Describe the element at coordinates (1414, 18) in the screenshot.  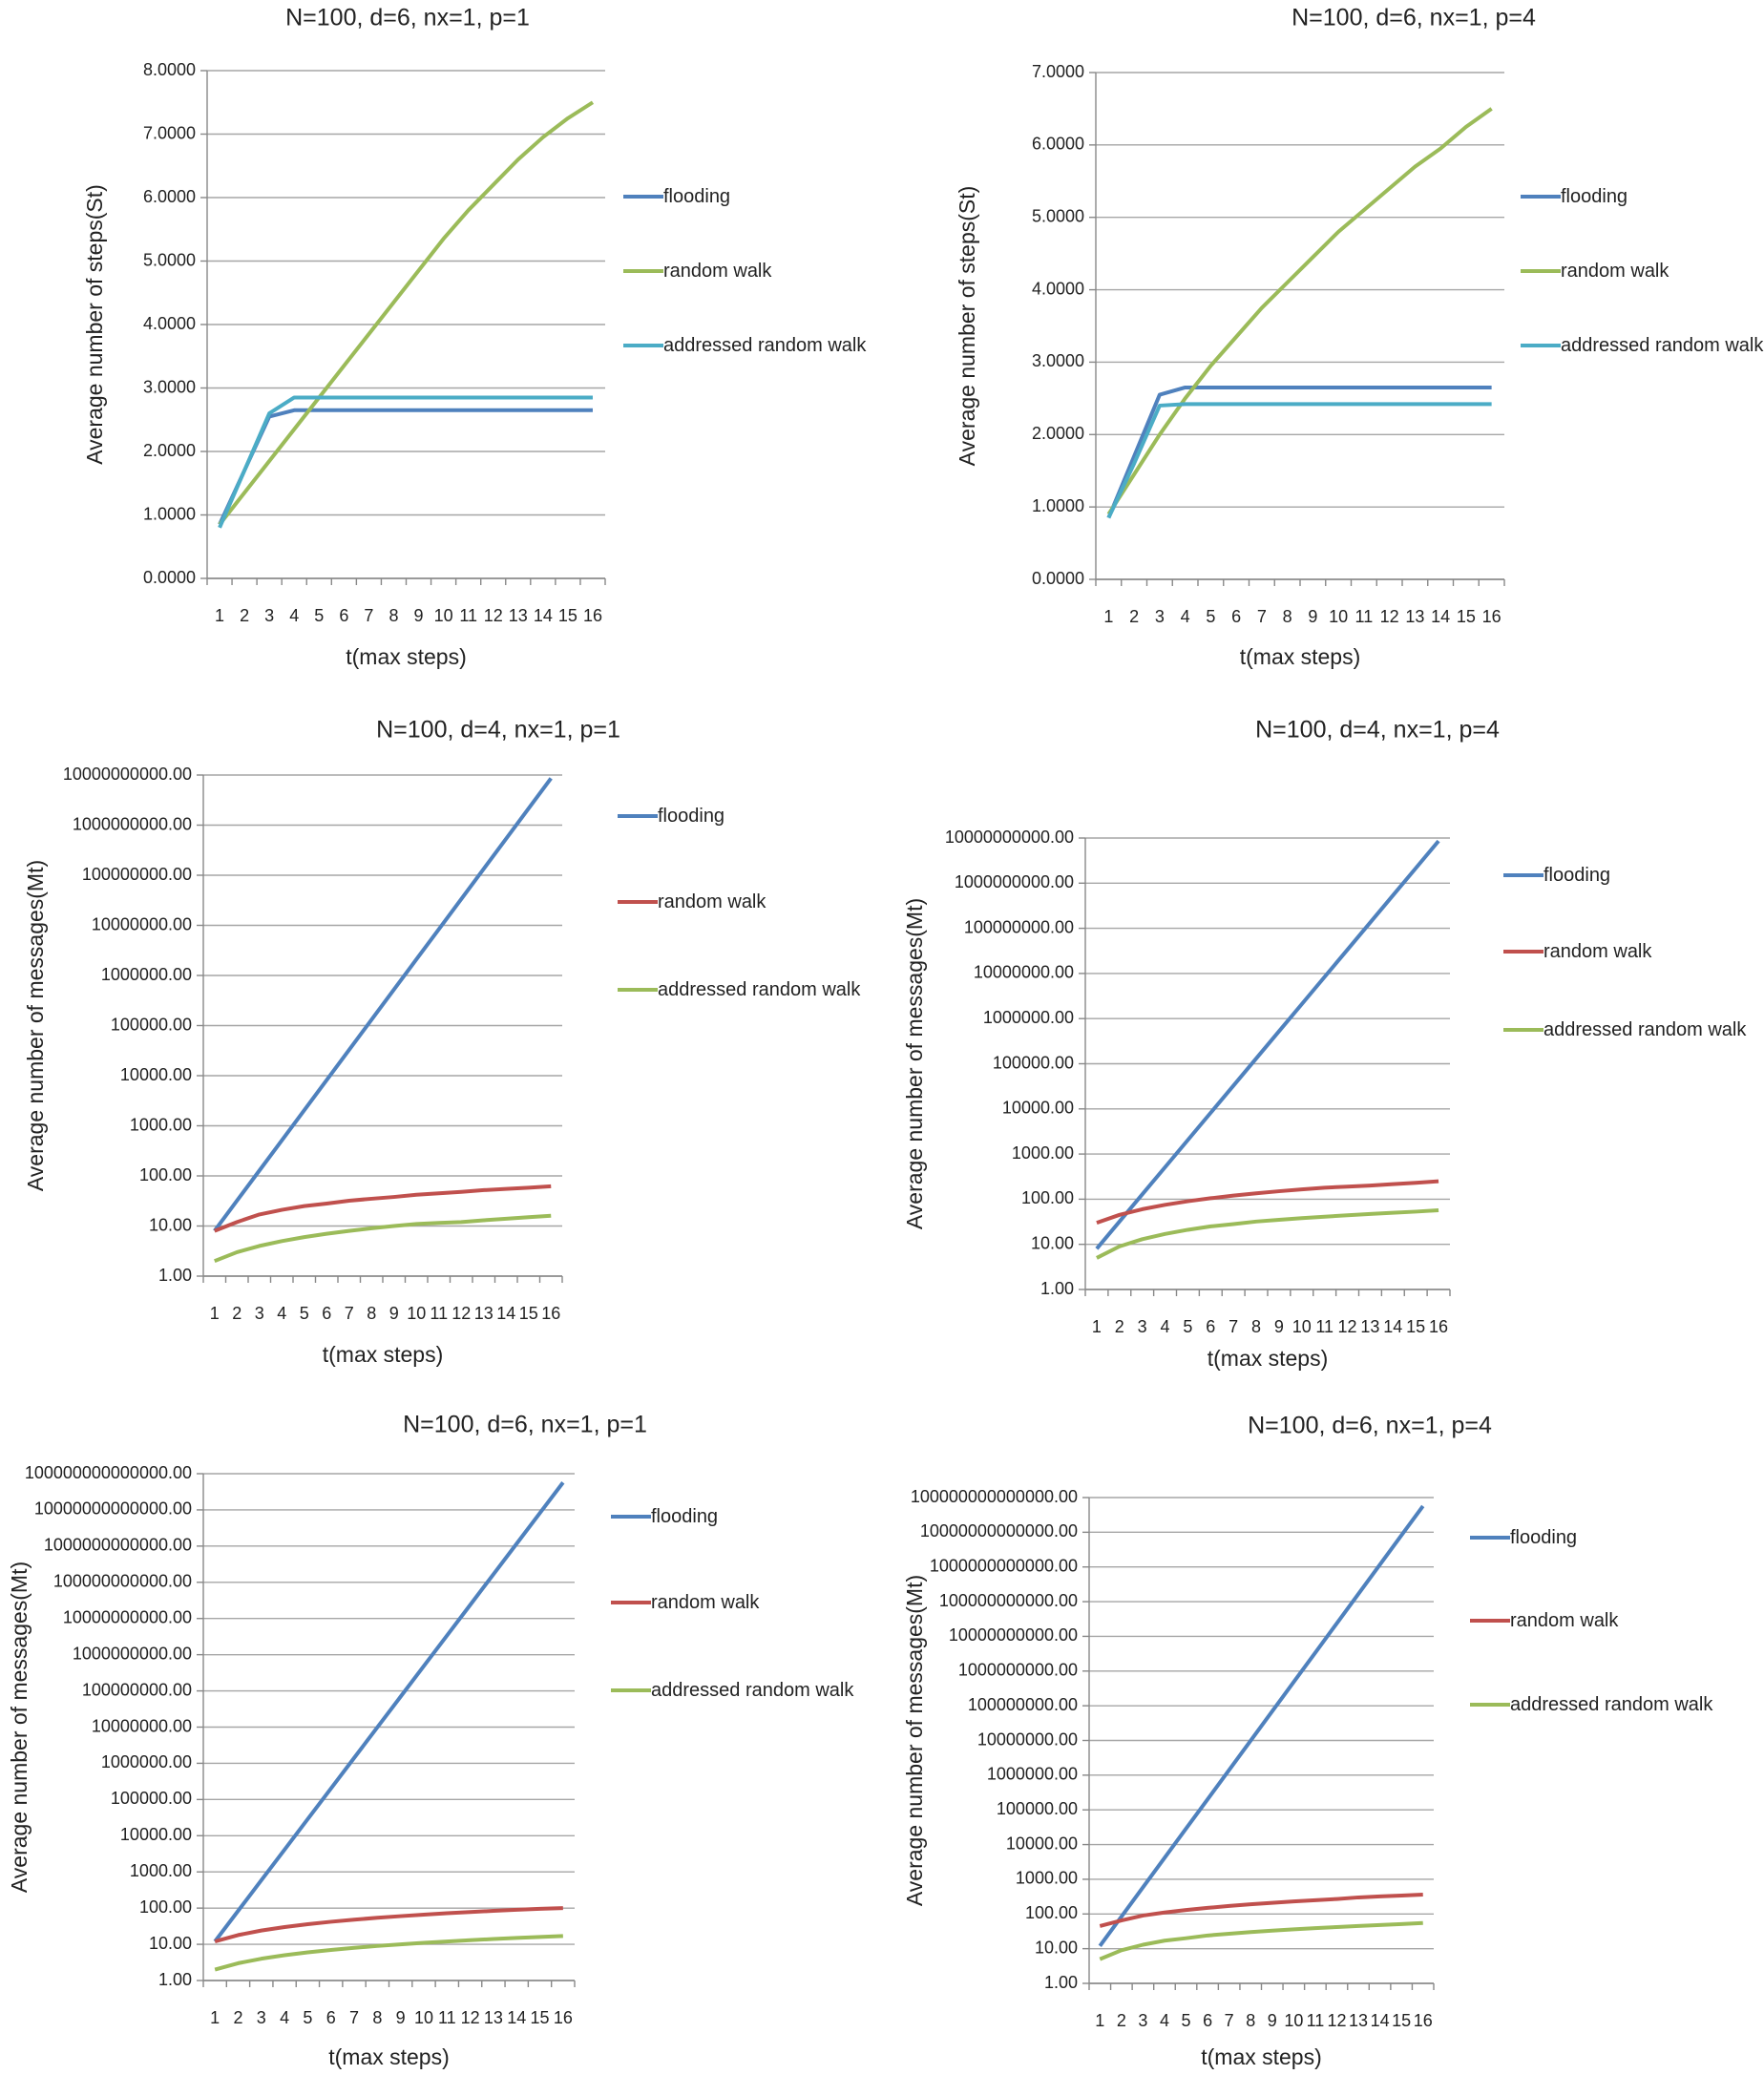
I see `chart-title: N=100, d=6, nx=1, p=4` at that location.